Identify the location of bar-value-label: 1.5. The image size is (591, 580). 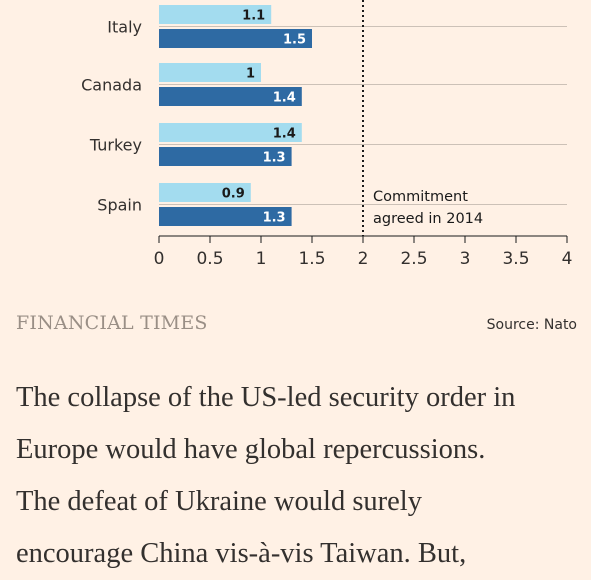
(294, 40).